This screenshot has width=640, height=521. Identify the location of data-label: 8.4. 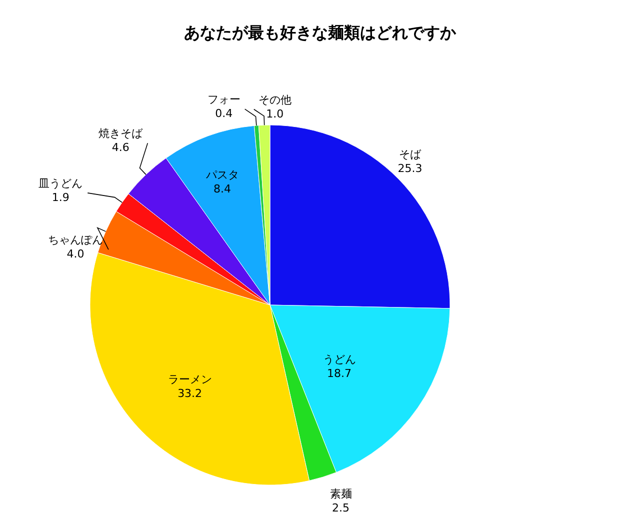
(223, 189).